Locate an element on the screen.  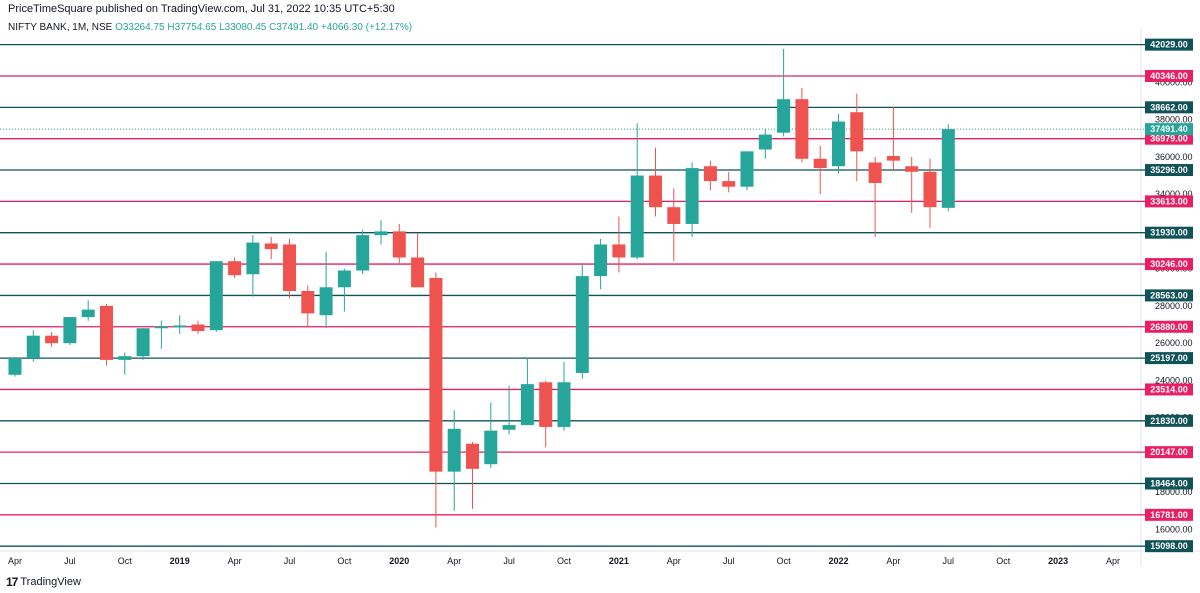
close-value: C37491.40 is located at coordinates (294, 27).